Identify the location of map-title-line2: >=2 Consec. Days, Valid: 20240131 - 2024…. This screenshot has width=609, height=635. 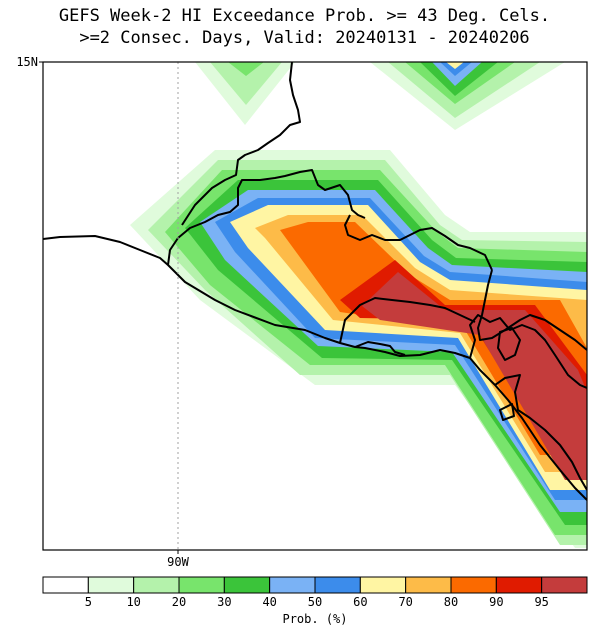
(304, 38).